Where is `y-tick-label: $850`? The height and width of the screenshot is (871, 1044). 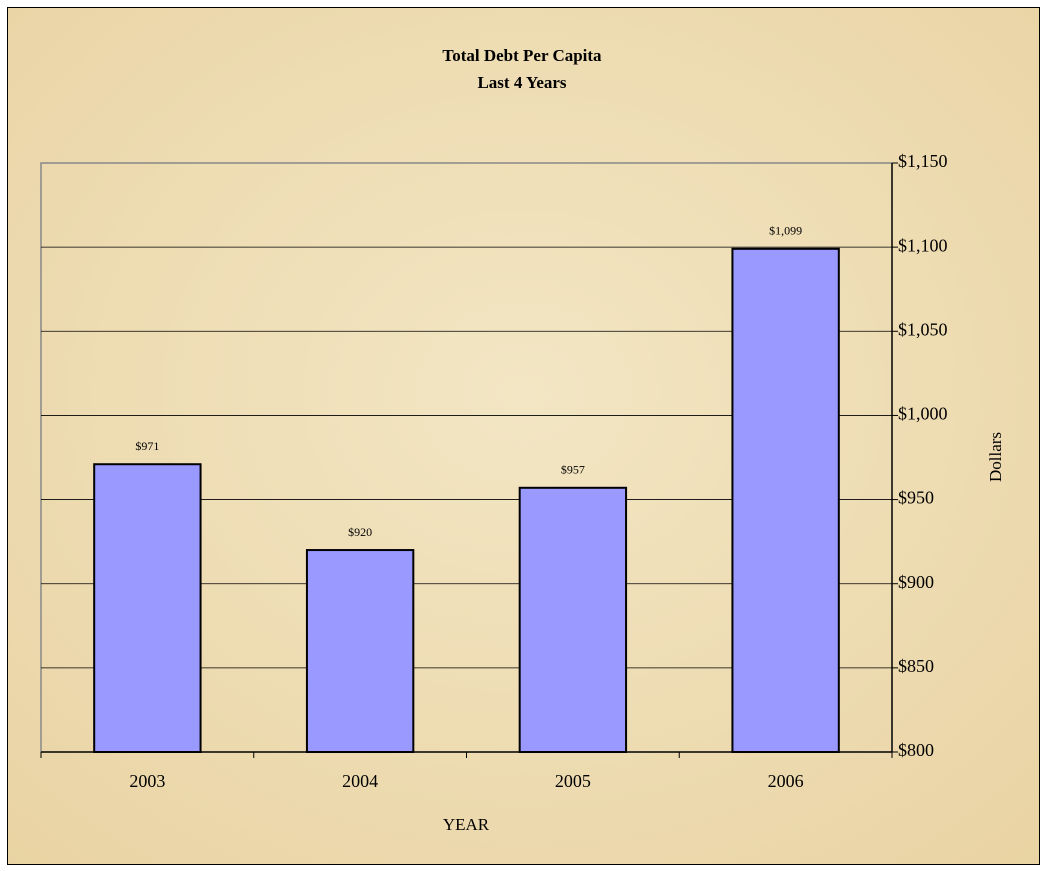 y-tick-label: $850 is located at coordinates (916, 666).